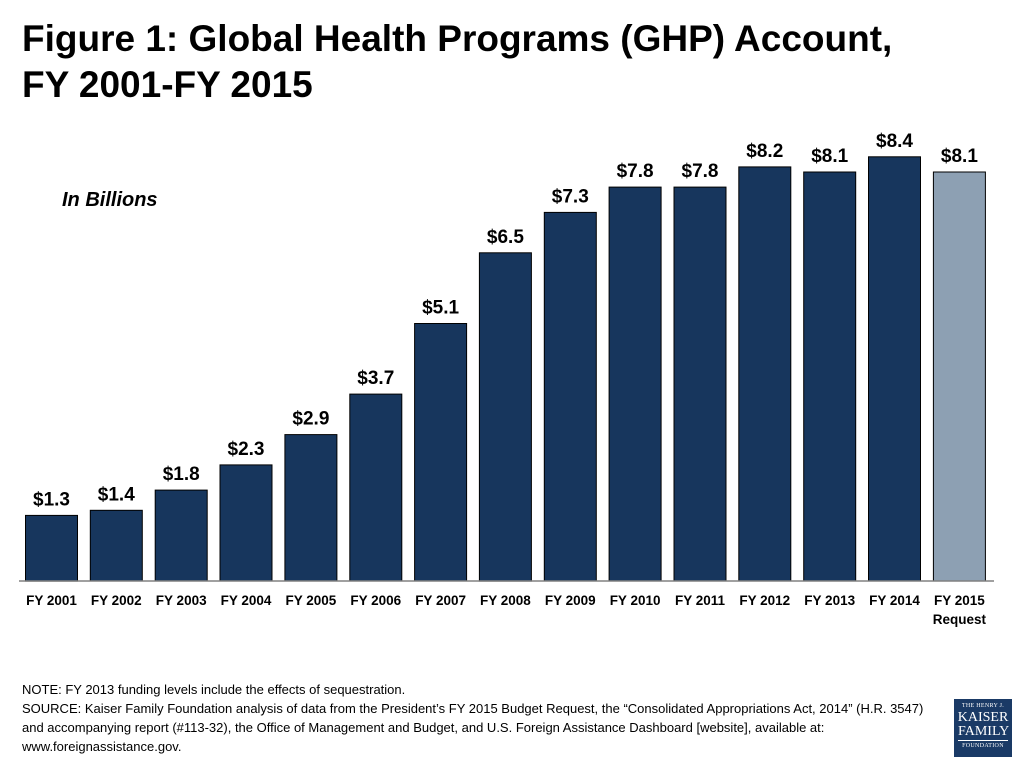  What do you see at coordinates (246, 449) in the screenshot?
I see `data-label-3: $2.3` at bounding box center [246, 449].